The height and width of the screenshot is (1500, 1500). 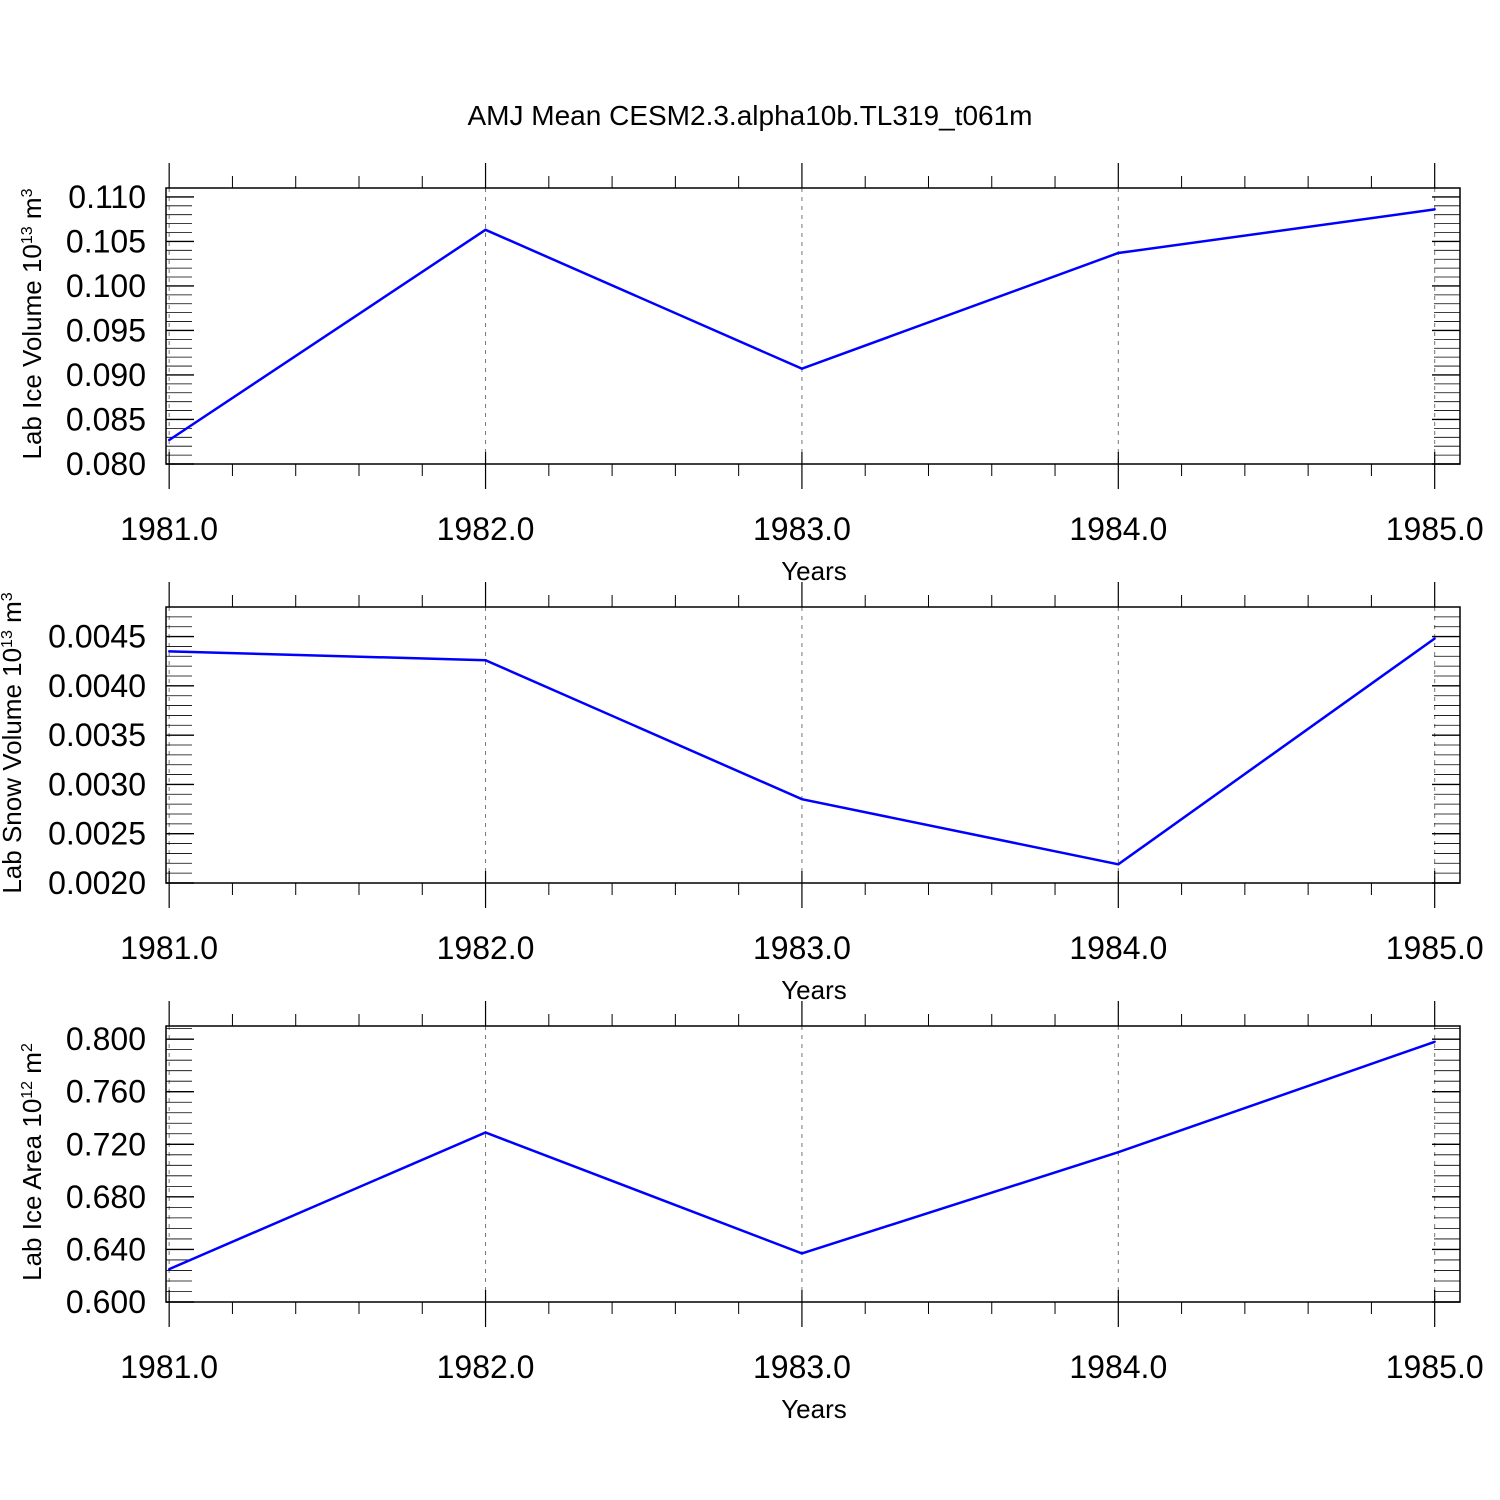 What do you see at coordinates (97, 735) in the screenshot?
I see `y-tick-label: 0.0035` at bounding box center [97, 735].